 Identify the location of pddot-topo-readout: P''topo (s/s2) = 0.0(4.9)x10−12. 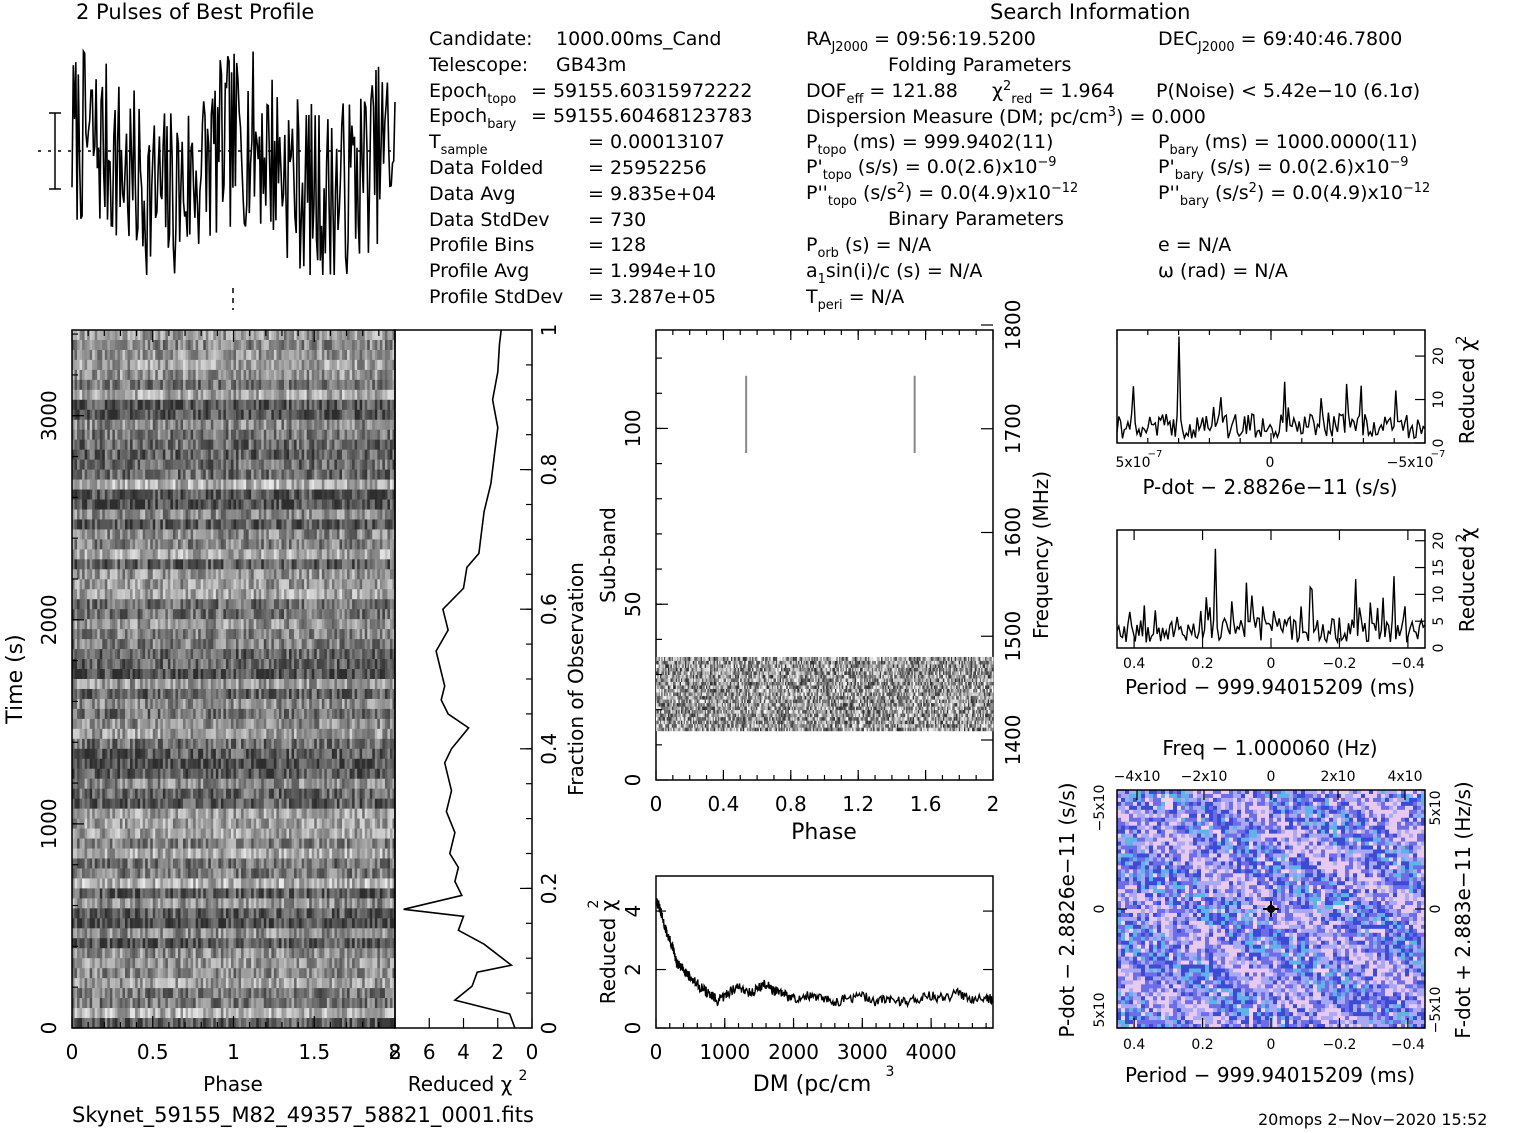
(942, 194).